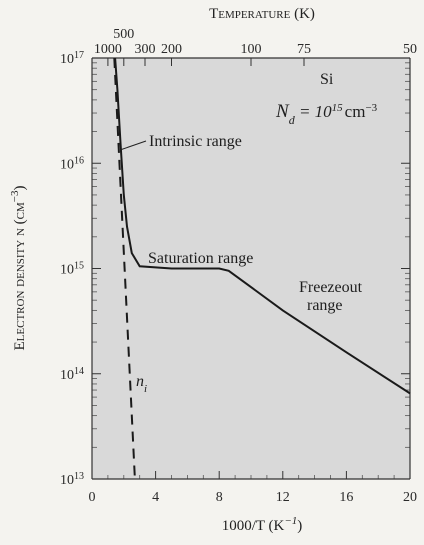 The width and height of the screenshot is (424, 545). Describe the element at coordinates (145, 49) in the screenshot. I see `top-tick-label: 300` at that location.